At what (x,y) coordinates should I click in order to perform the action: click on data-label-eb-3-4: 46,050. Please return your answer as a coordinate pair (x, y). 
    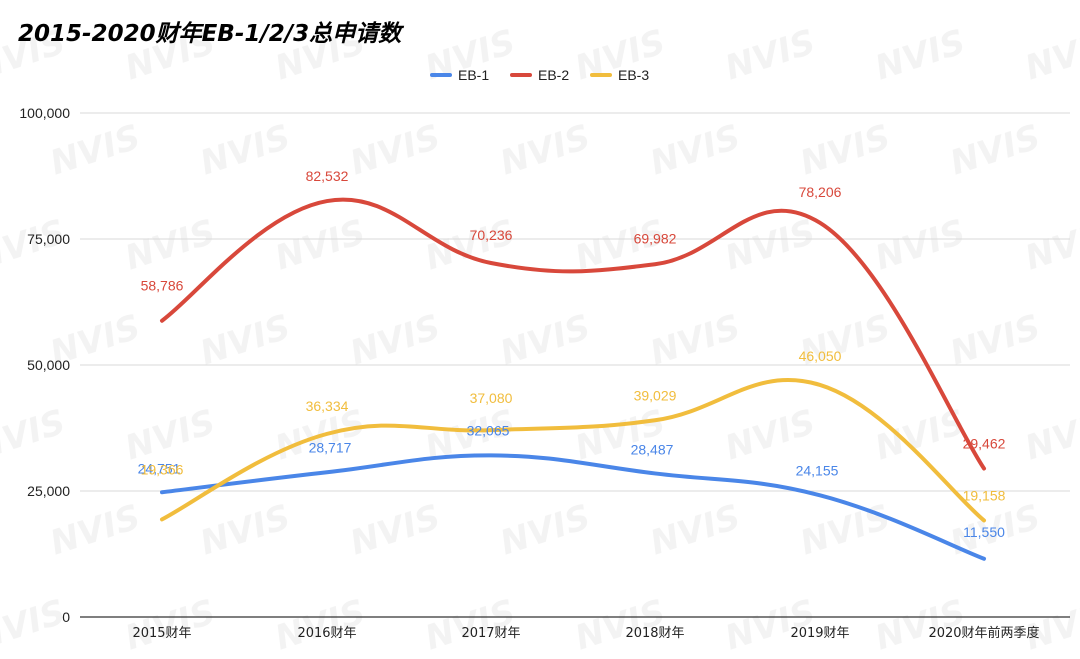
    Looking at the image, I should click on (820, 356).